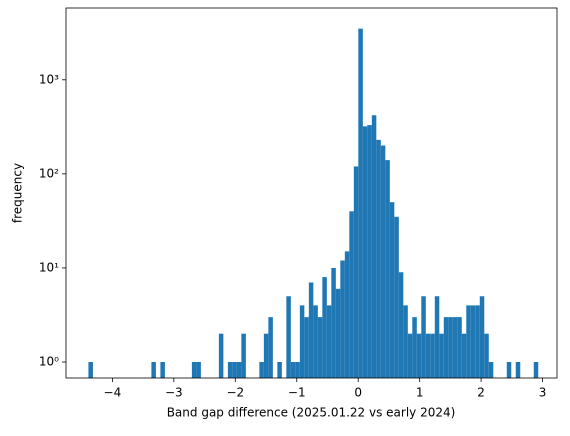  What do you see at coordinates (543, 393) in the screenshot?
I see `x-tick-label: 3` at bounding box center [543, 393].